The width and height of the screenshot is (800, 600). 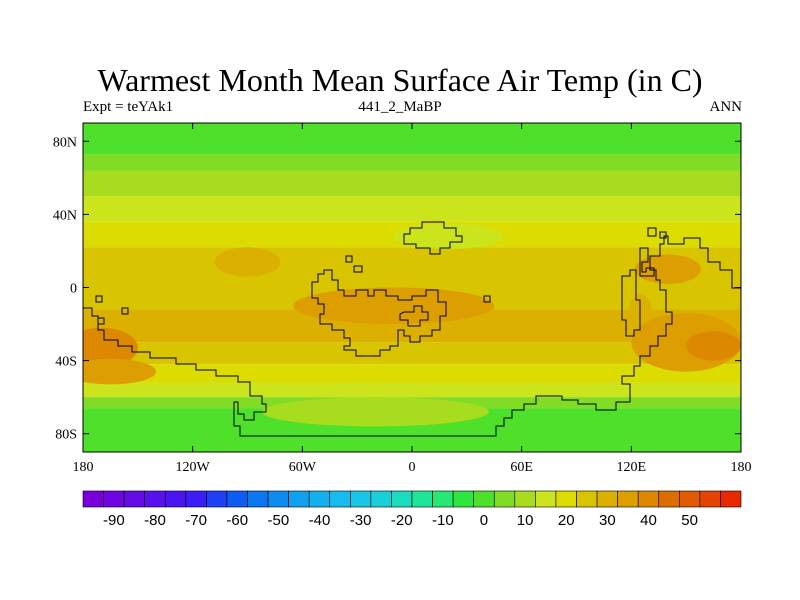 I want to click on colorbar-label-13: 40, so click(x=648, y=520).